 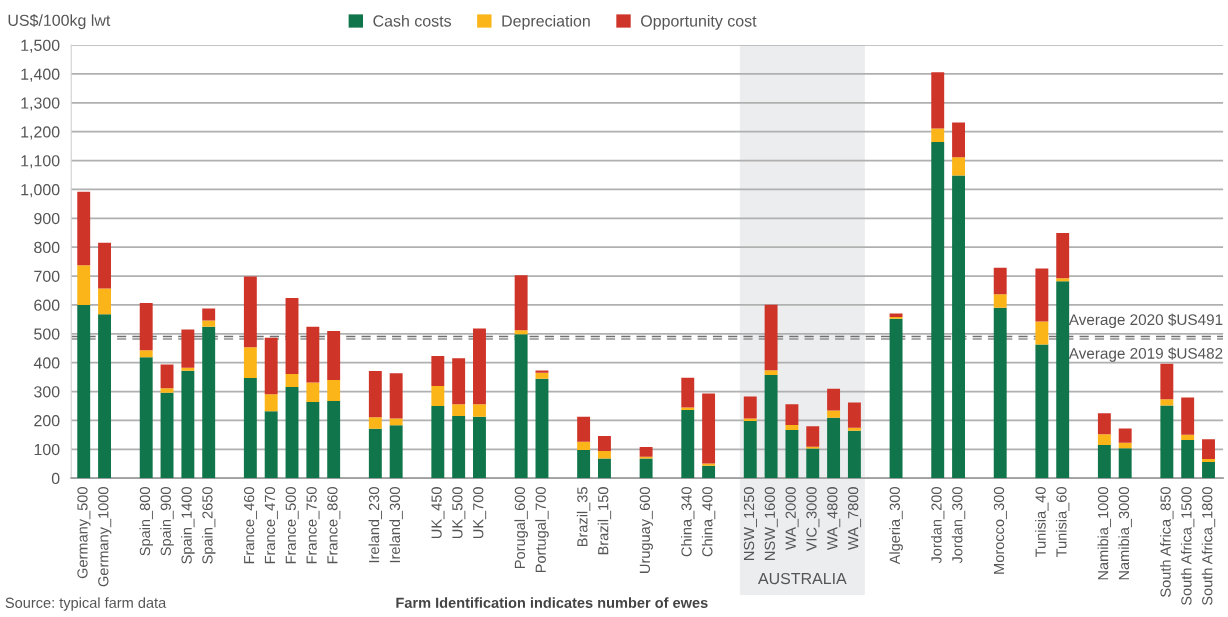 What do you see at coordinates (521, 528) in the screenshot?
I see `x-tick-label: Porugal_600` at bounding box center [521, 528].